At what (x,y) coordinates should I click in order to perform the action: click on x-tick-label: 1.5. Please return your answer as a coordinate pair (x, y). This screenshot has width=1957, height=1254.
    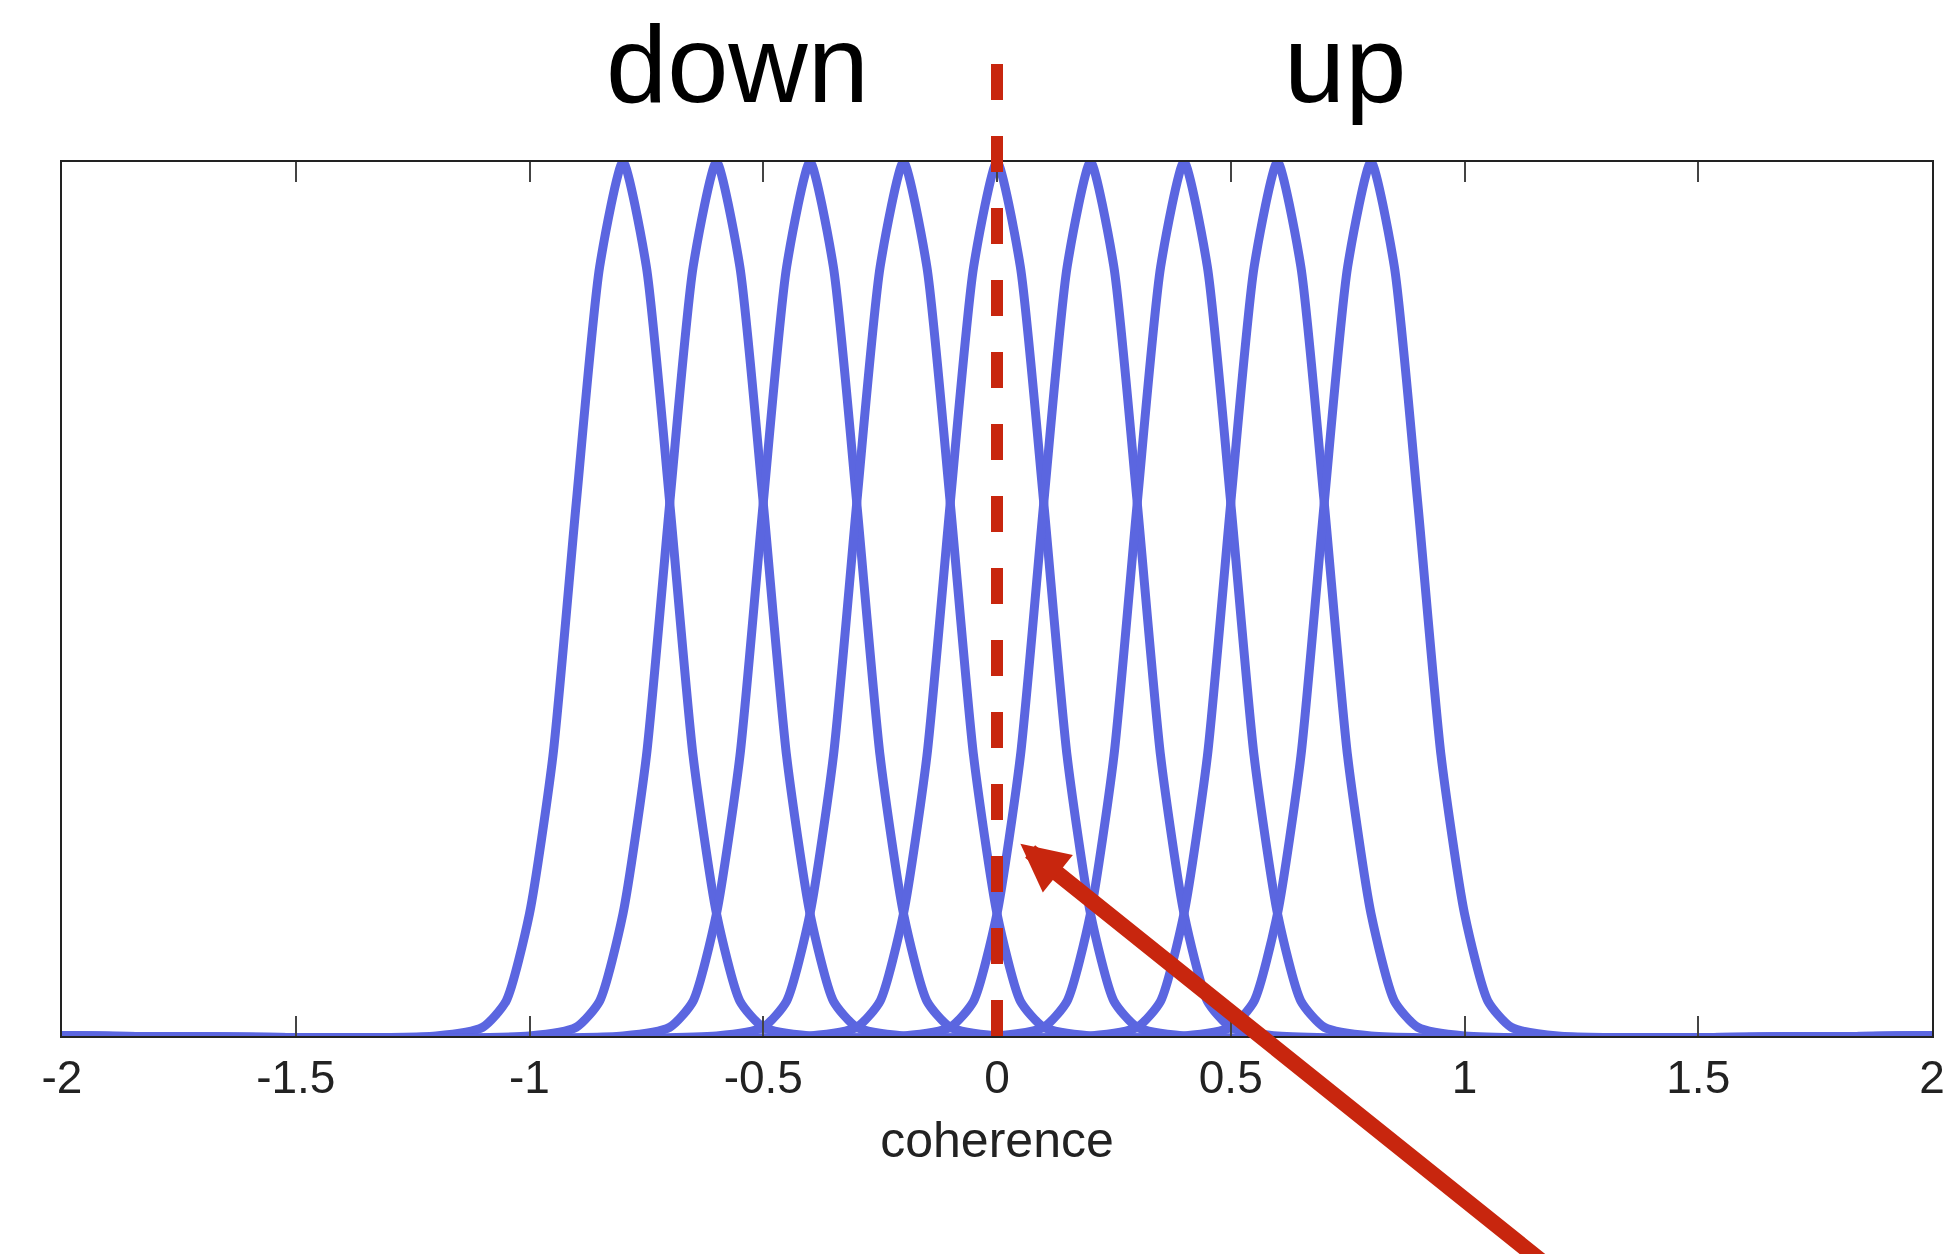
    Looking at the image, I should click on (1698, 1077).